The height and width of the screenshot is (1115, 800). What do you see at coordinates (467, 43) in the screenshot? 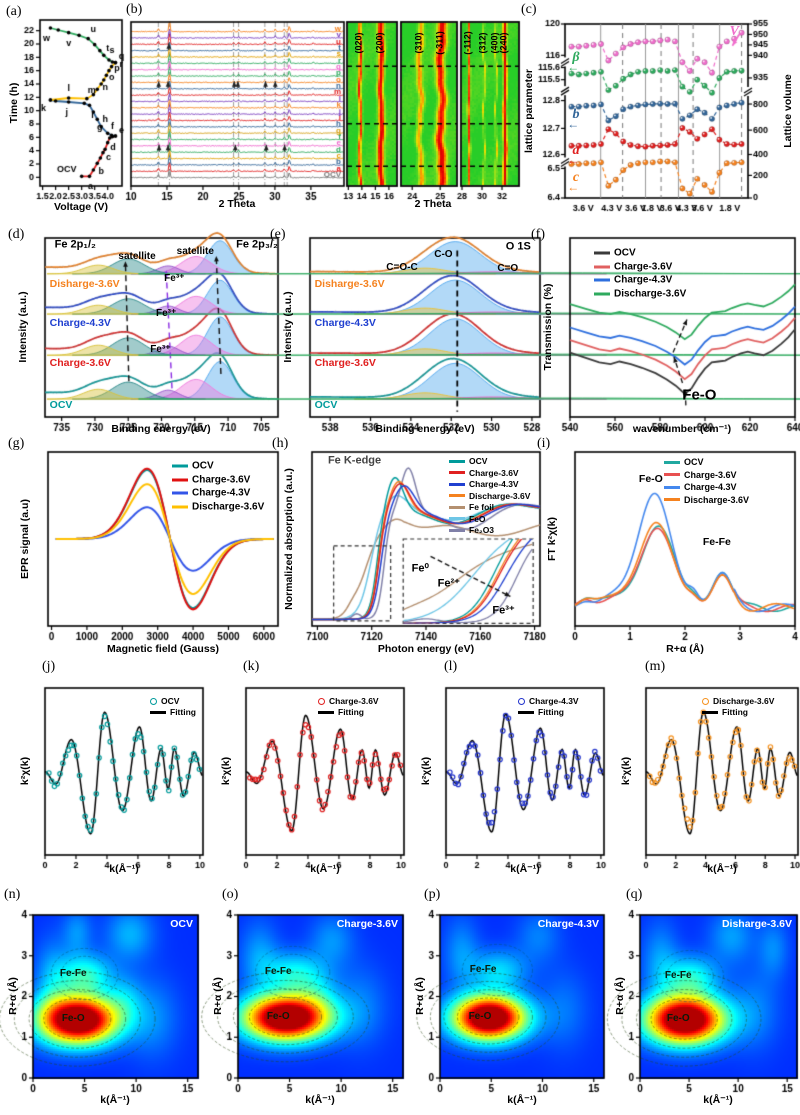
I see `reflection-label: (-112)` at bounding box center [467, 43].